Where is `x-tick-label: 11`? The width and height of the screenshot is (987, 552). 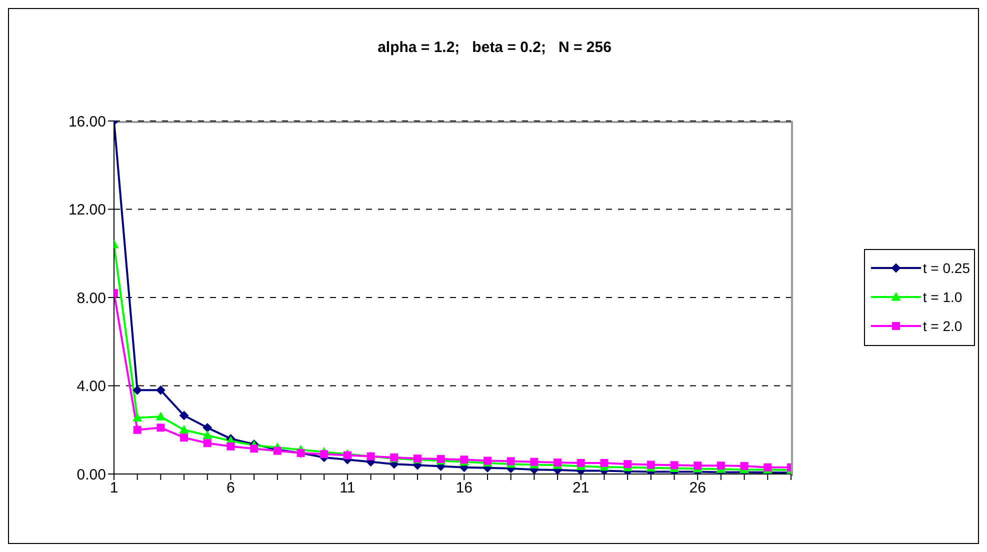
x-tick-label: 11 is located at coordinates (348, 488).